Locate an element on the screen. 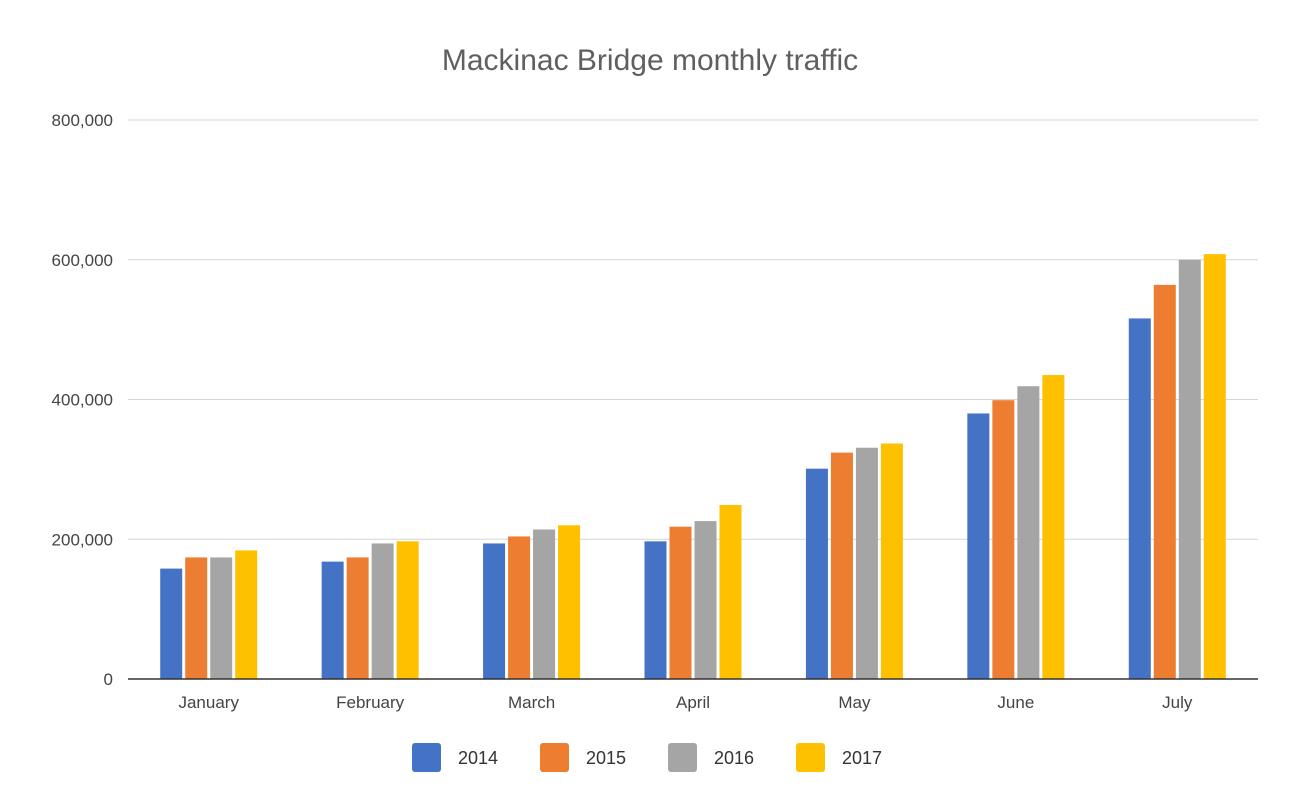  bar-2016-may is located at coordinates (866, 563).